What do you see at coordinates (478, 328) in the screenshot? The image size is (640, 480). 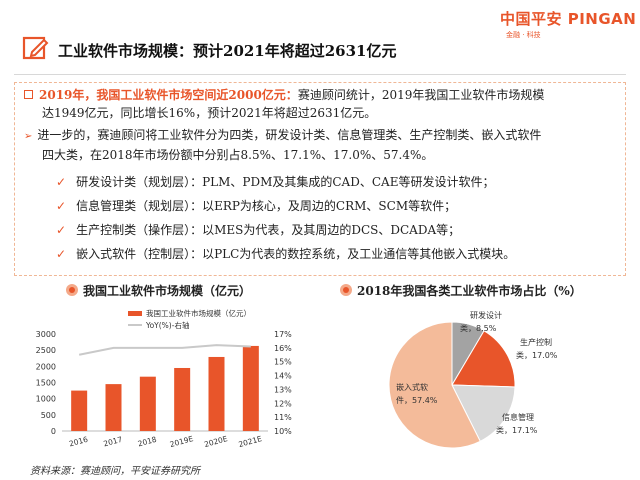 I see `pie-label: 类，8.5%` at bounding box center [478, 328].